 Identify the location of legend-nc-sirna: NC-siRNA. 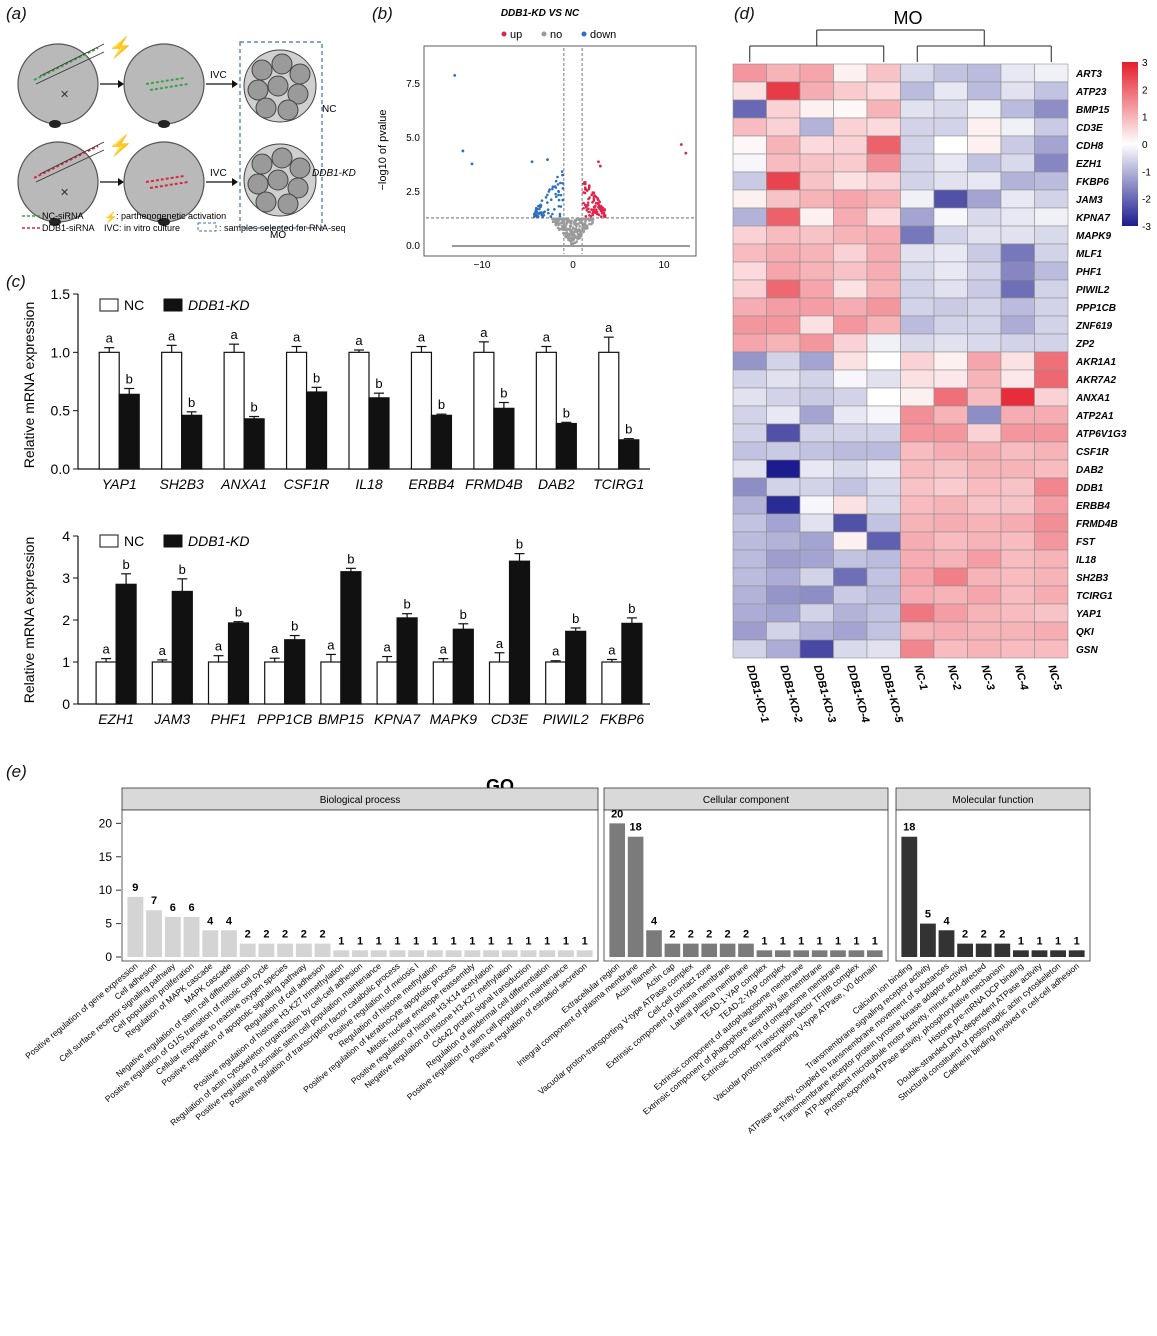
(63, 216).